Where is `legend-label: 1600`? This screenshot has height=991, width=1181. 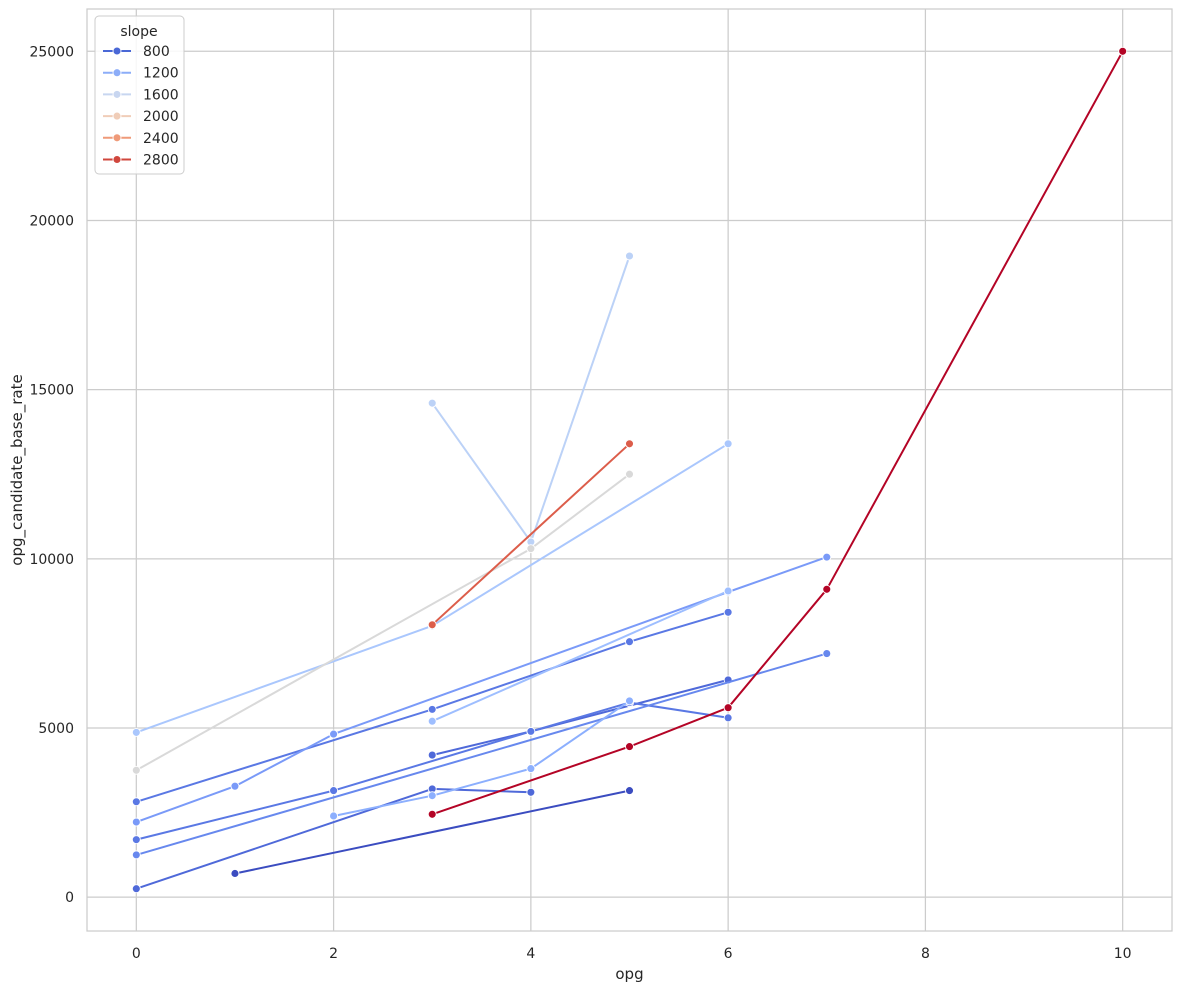
legend-label: 1600 is located at coordinates (161, 95).